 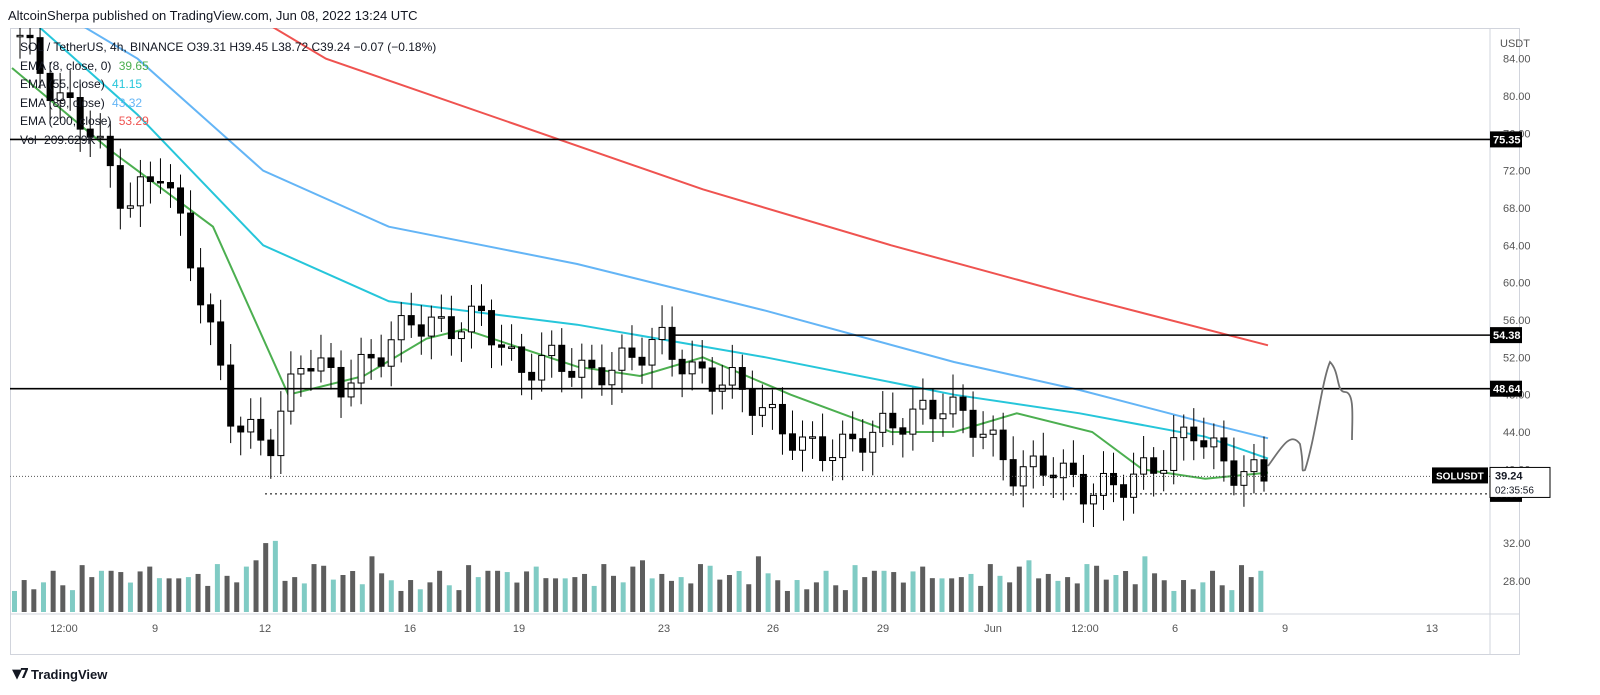 What do you see at coordinates (28, 139) in the screenshot?
I see `vol-label: Vol` at bounding box center [28, 139].